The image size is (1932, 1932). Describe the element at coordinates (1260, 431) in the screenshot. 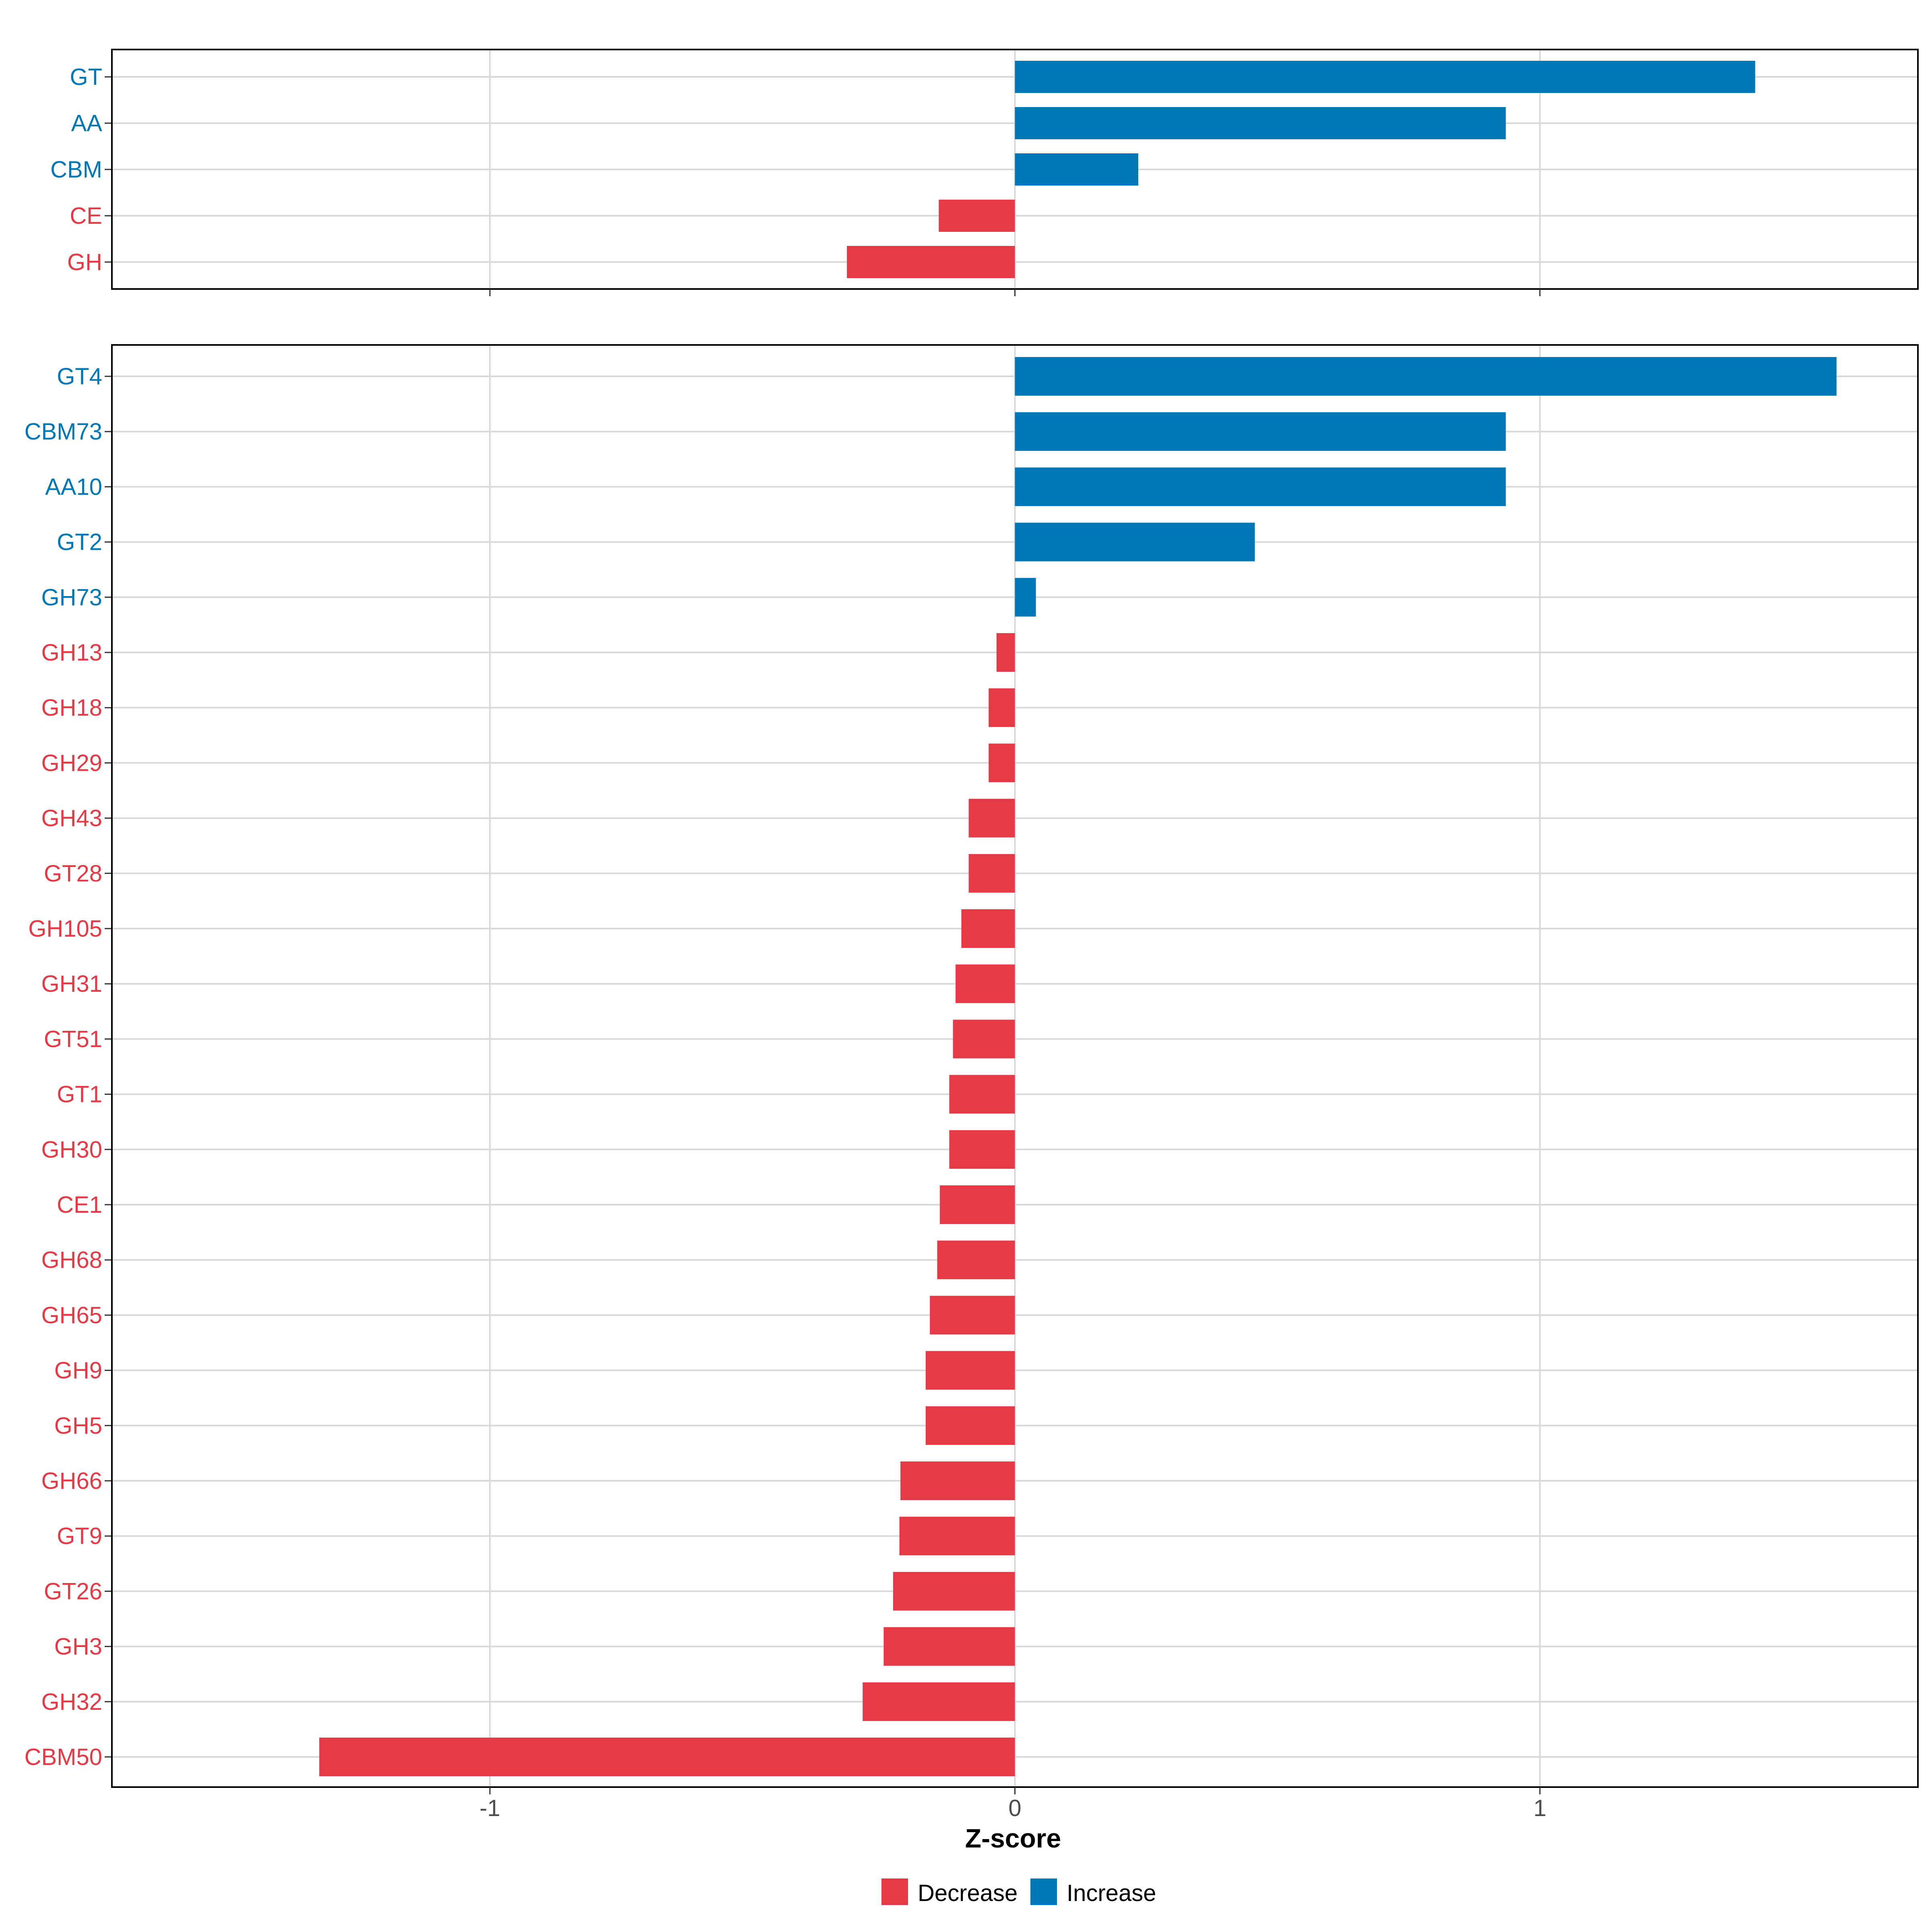

I see `bar-cbm73` at that location.